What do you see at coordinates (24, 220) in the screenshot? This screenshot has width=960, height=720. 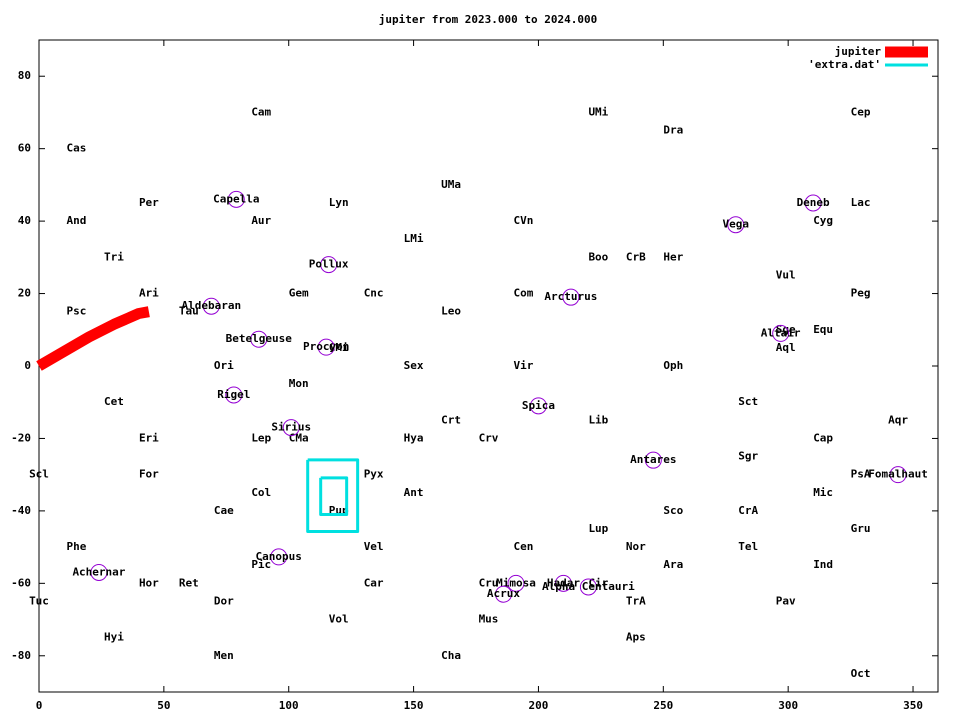 I see `y-tick-label: 40` at bounding box center [24, 220].